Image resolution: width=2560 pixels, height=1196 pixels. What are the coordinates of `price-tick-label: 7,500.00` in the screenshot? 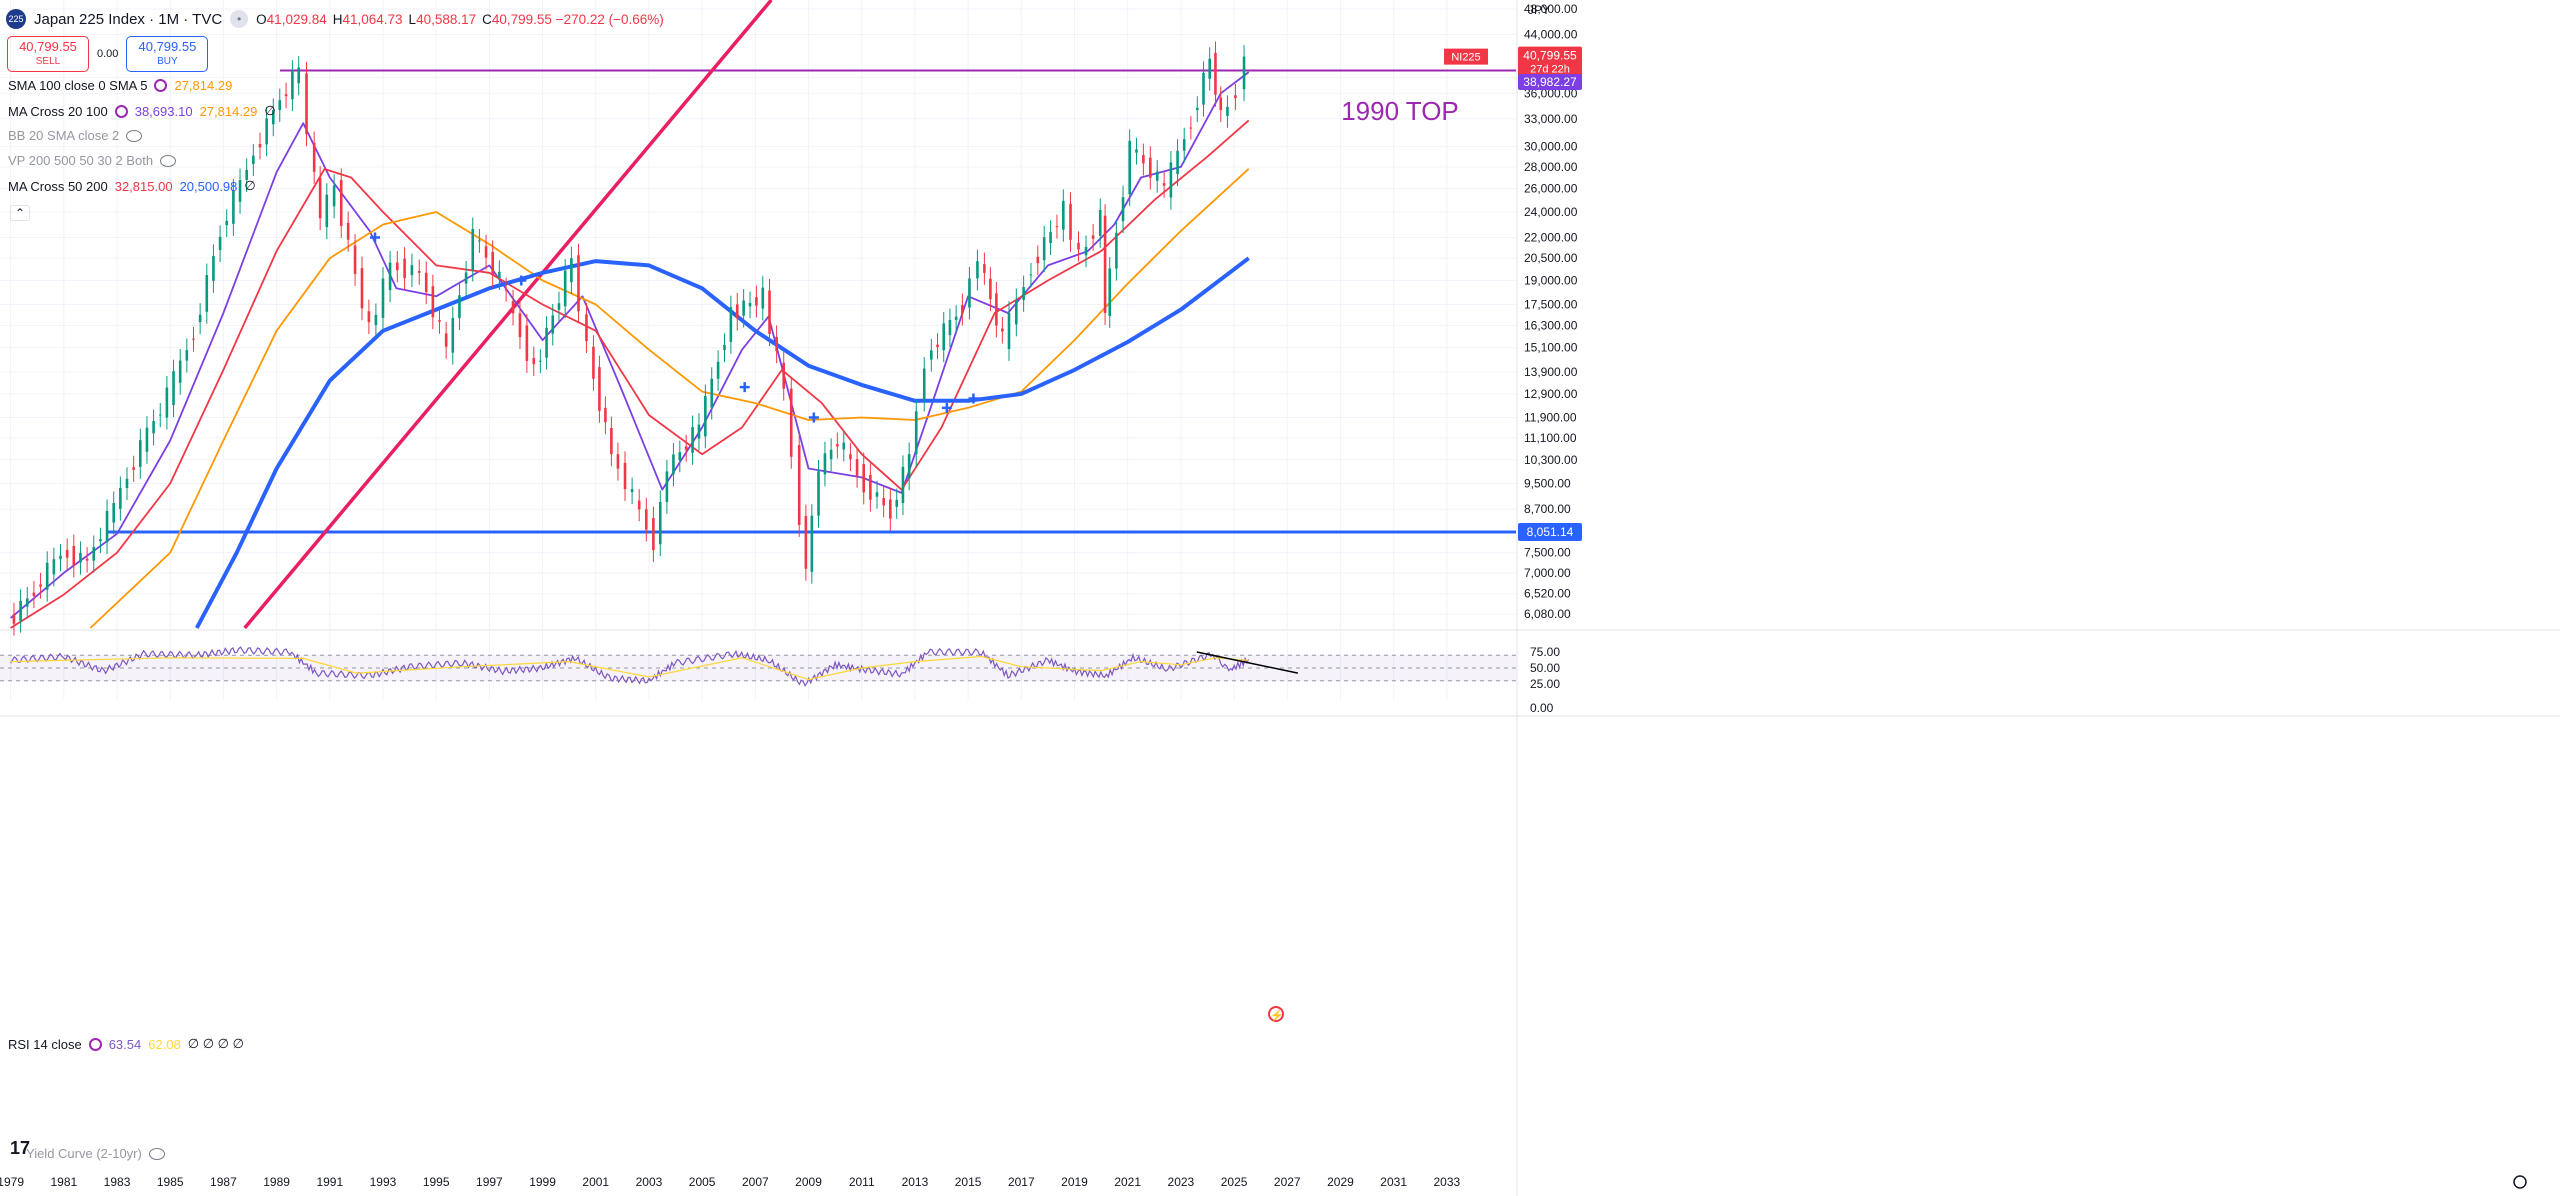 It's located at (1547, 553).